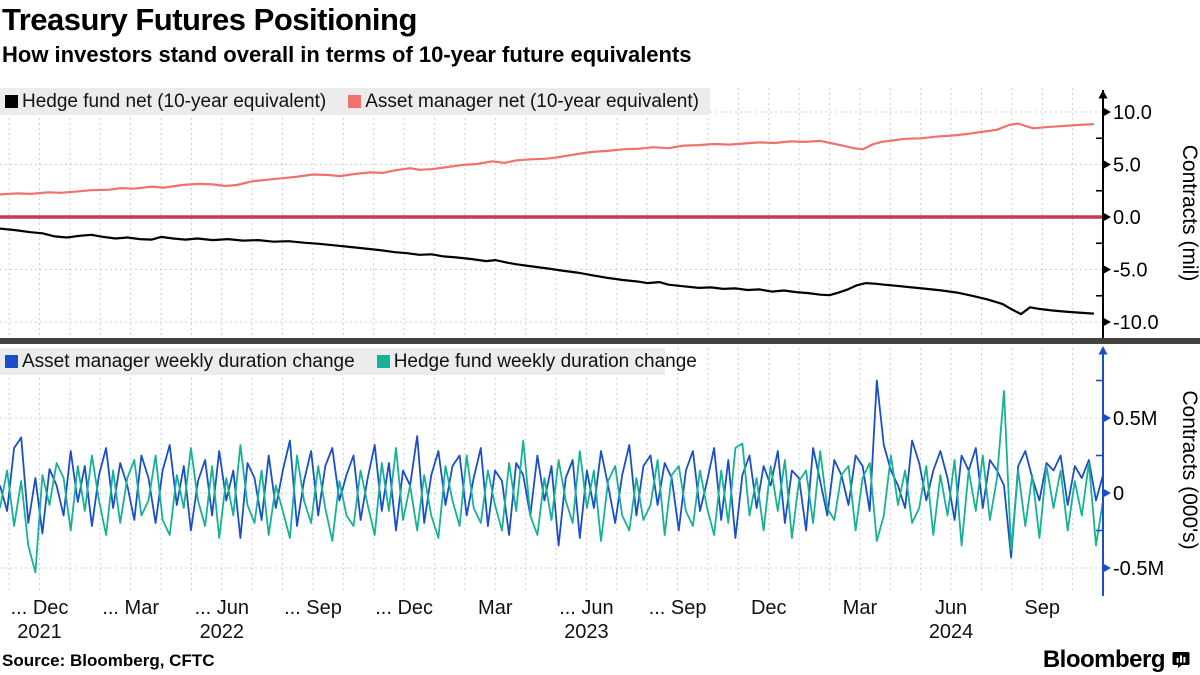 The image size is (1200, 675). What do you see at coordinates (1136, 323) in the screenshot?
I see `y-tick-label: -10.0` at bounding box center [1136, 323].